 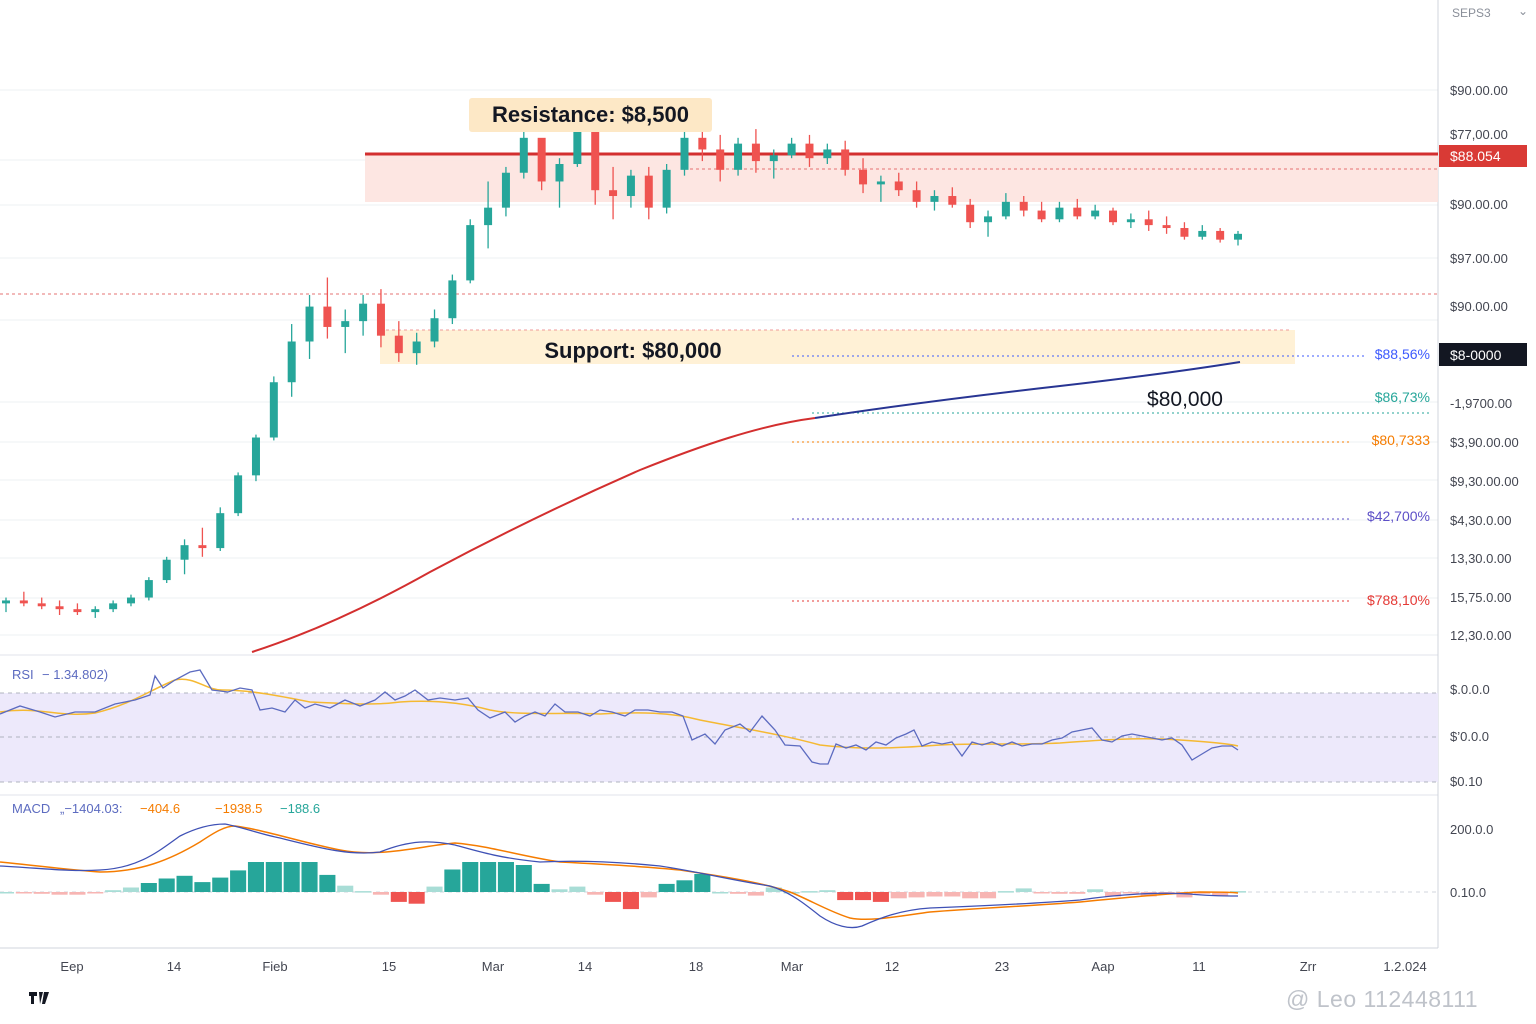 I want to click on time-tick: Eep, so click(x=71, y=966).